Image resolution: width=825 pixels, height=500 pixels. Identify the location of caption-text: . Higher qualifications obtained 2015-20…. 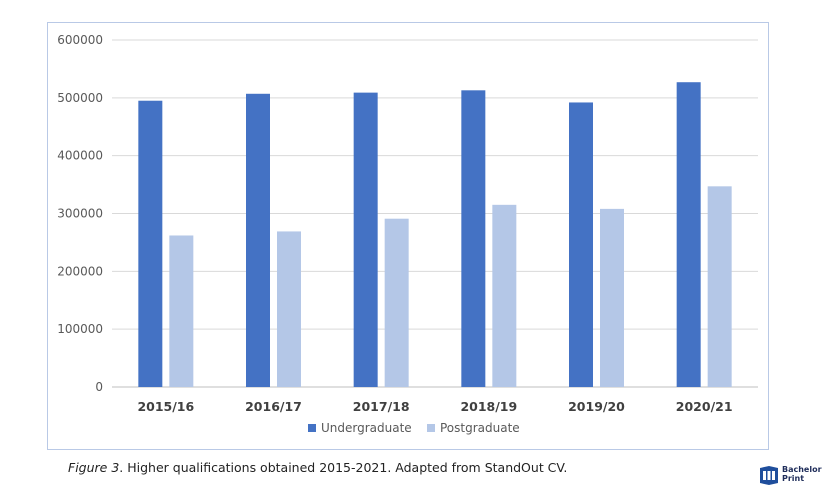
(343, 467).